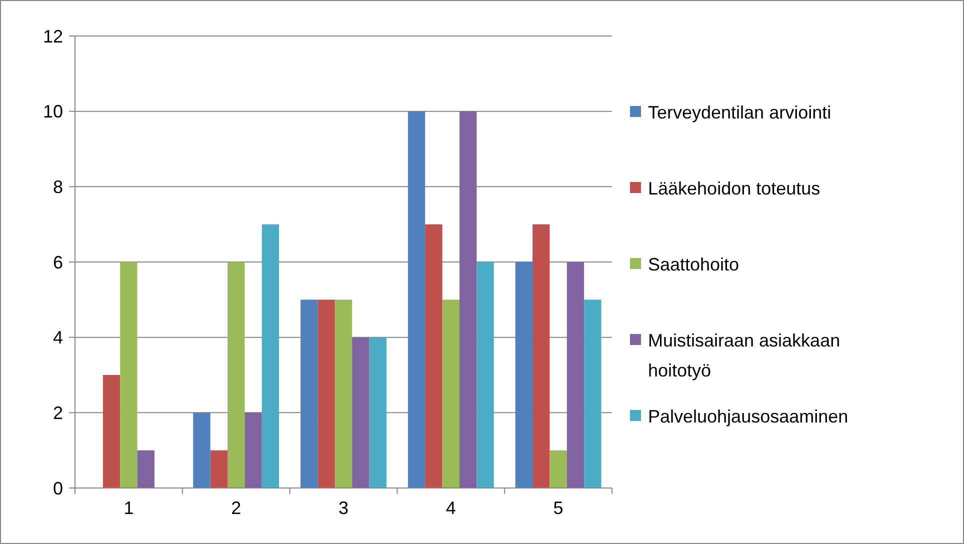 The image size is (964, 544). Describe the element at coordinates (57, 488) in the screenshot. I see `y-tick-label: 0` at that location.